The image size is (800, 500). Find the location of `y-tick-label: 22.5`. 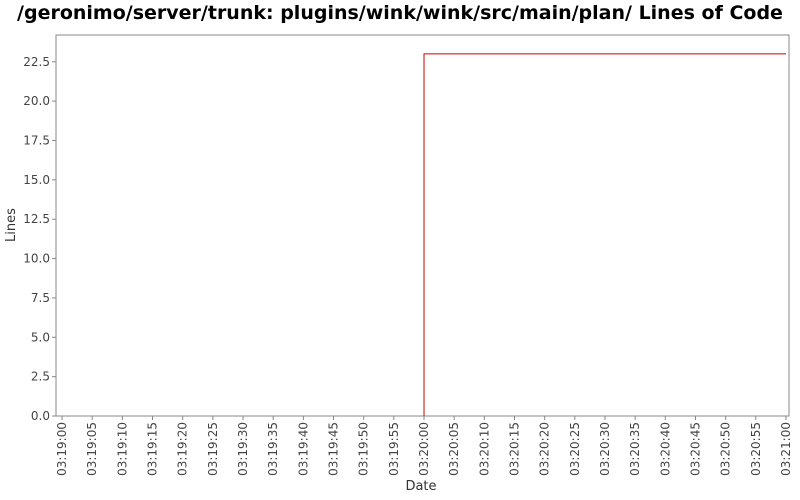

y-tick-label: 22.5 is located at coordinates (36, 62).